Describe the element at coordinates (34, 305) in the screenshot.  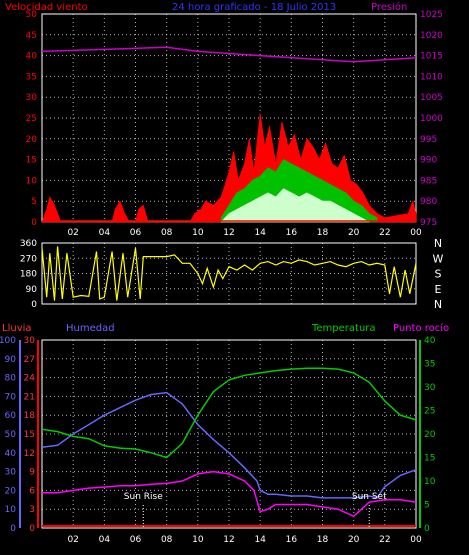
I see `direction-tick-0: 0` at that location.